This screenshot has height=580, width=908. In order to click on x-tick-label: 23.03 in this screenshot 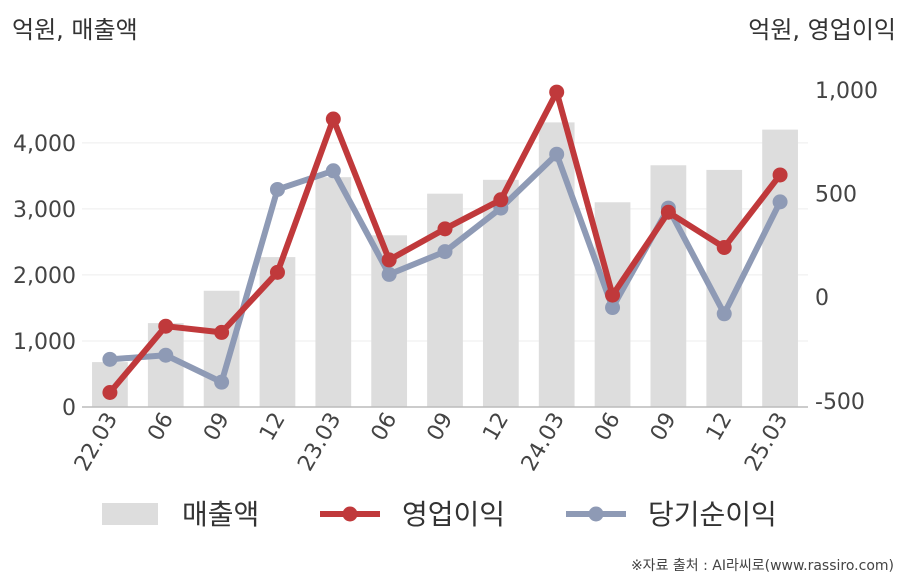, I will do `click(319, 442)`.